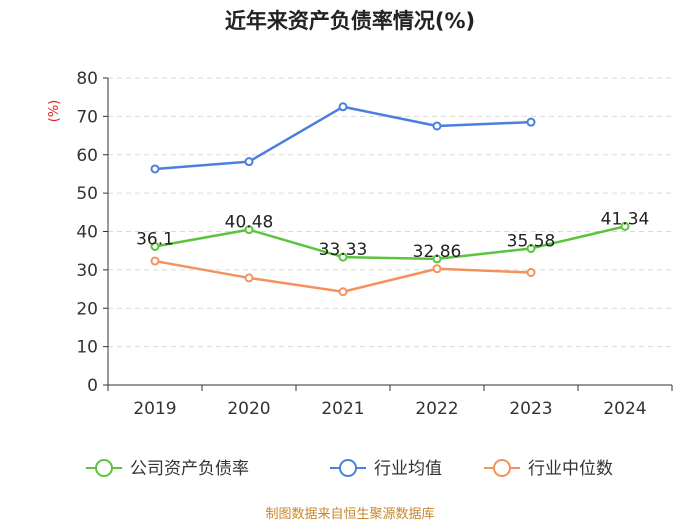 This screenshot has width=700, height=525. Describe the element at coordinates (248, 409) in the screenshot. I see `x-tick-label: 2020` at that location.